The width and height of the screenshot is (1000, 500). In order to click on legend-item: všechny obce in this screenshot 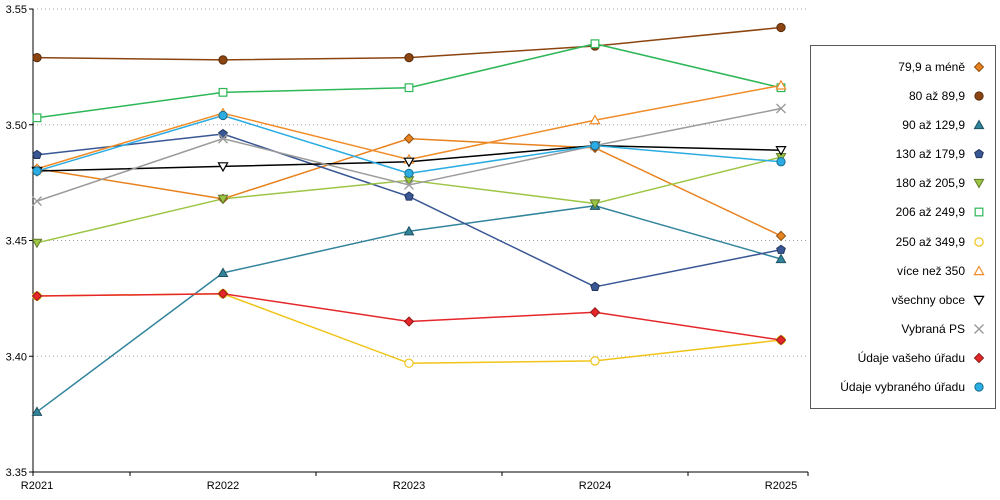, I will do `click(903, 300)`.